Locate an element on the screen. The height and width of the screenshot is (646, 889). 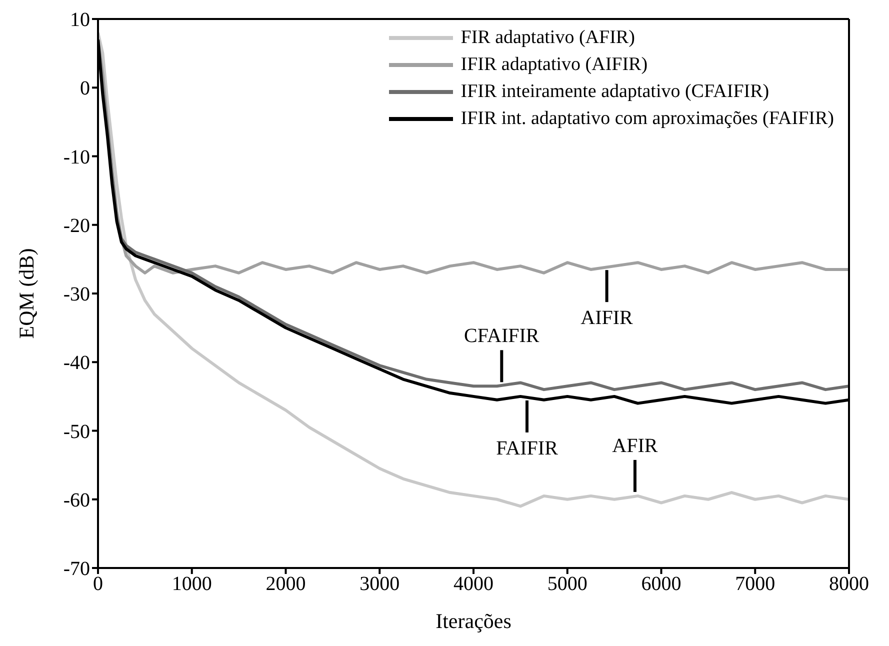
annotation: AFIR is located at coordinates (635, 445).